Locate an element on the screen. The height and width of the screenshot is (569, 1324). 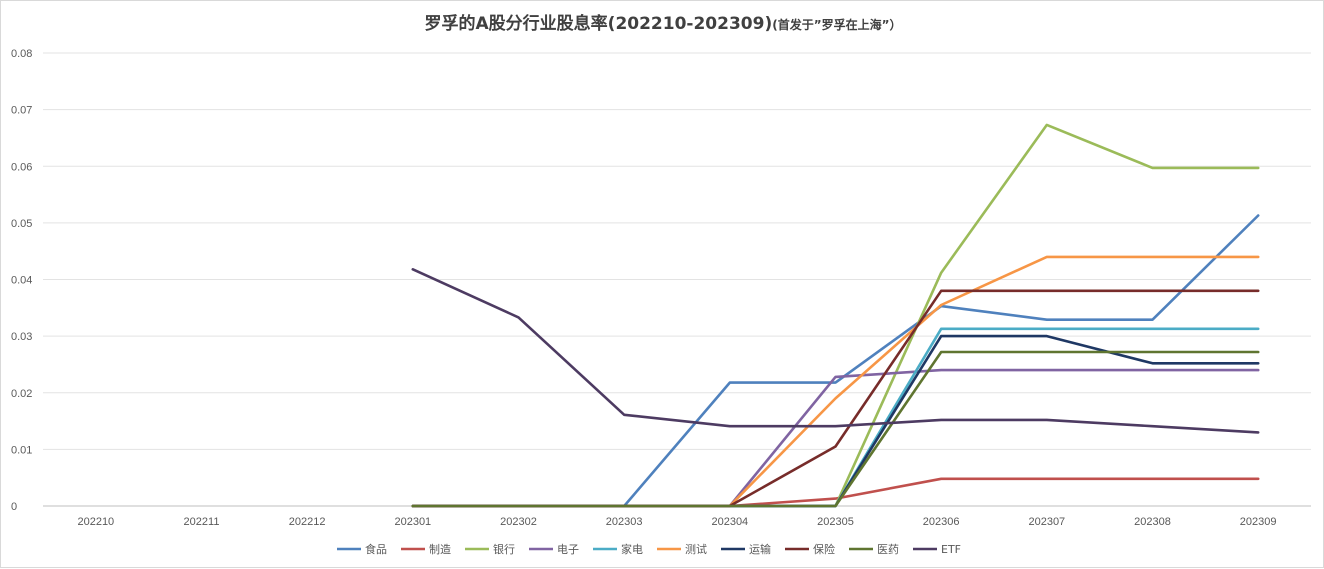
y-tick-label: 0.04 is located at coordinates (21, 281).